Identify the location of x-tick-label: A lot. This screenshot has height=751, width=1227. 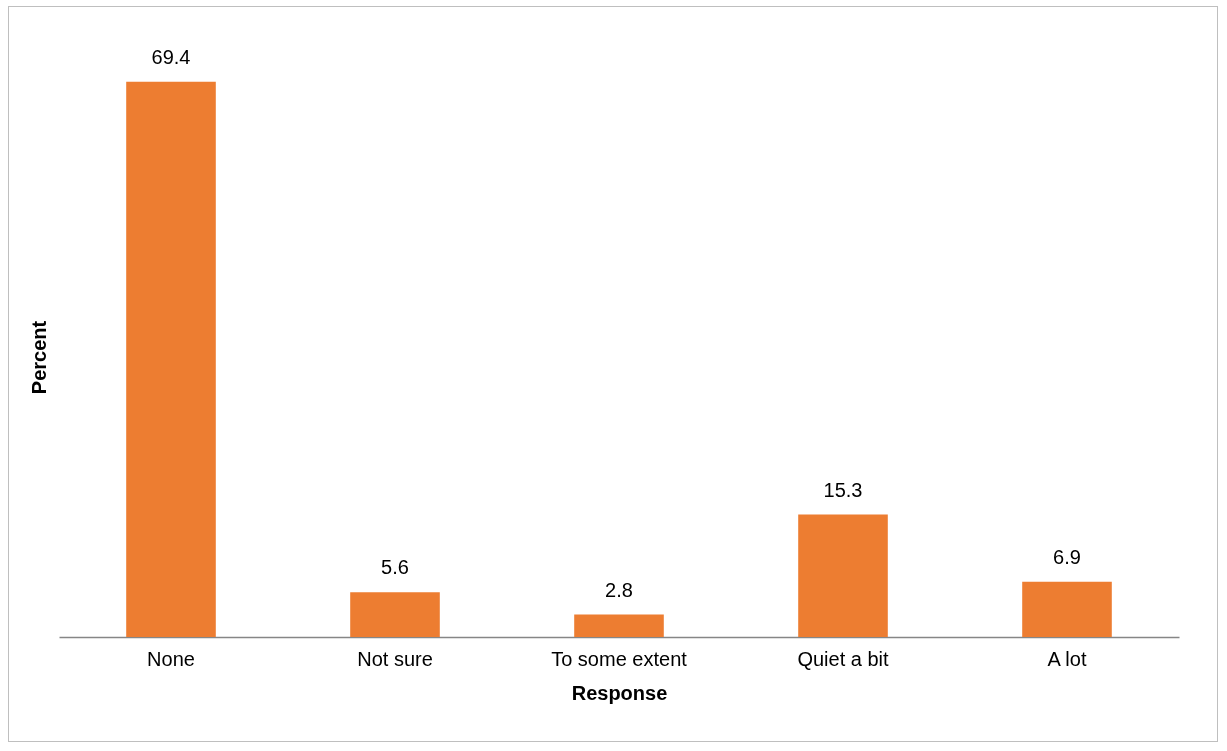
(1067, 658).